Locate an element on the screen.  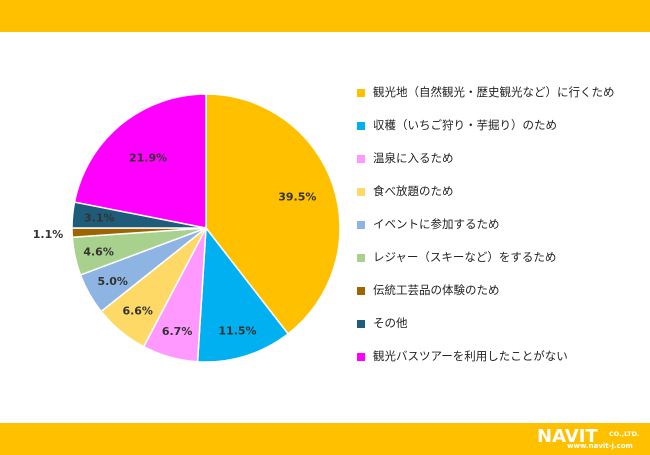
legend-label: 温泉に入るため is located at coordinates (413, 158).